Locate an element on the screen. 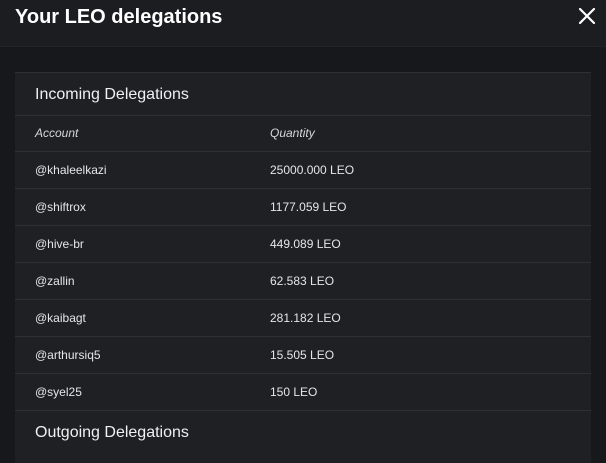 This screenshot has height=463, width=606. incoming-delegations-title: Incoming Delegations is located at coordinates (303, 94).